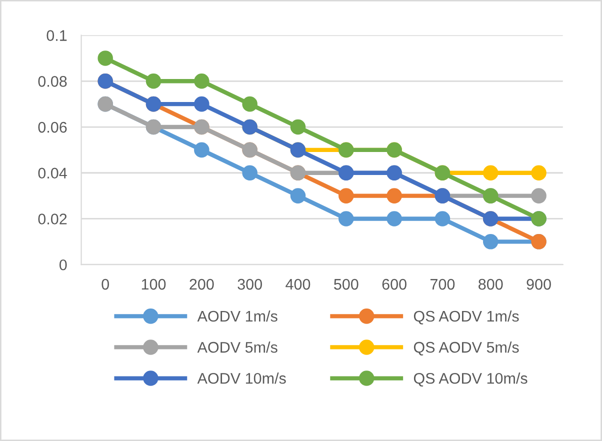  I want to click on y-tick-label: 0.06, so click(52, 127).